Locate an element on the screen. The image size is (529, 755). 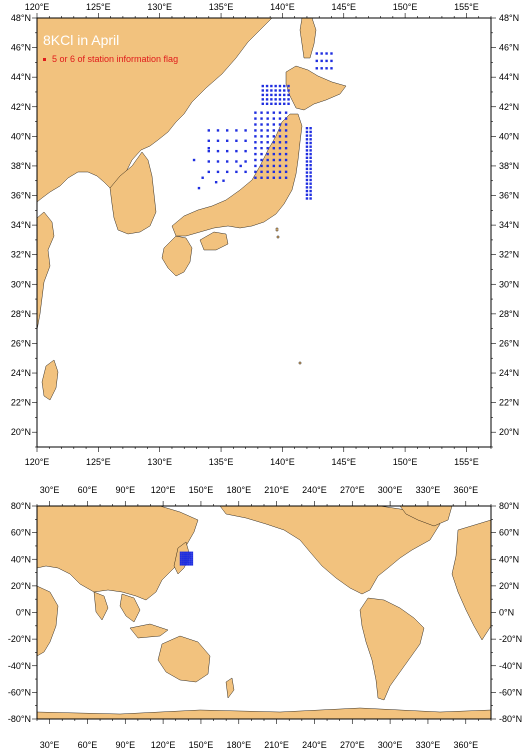
lon-tick-label: 210°E is located at coordinates (276, 490).